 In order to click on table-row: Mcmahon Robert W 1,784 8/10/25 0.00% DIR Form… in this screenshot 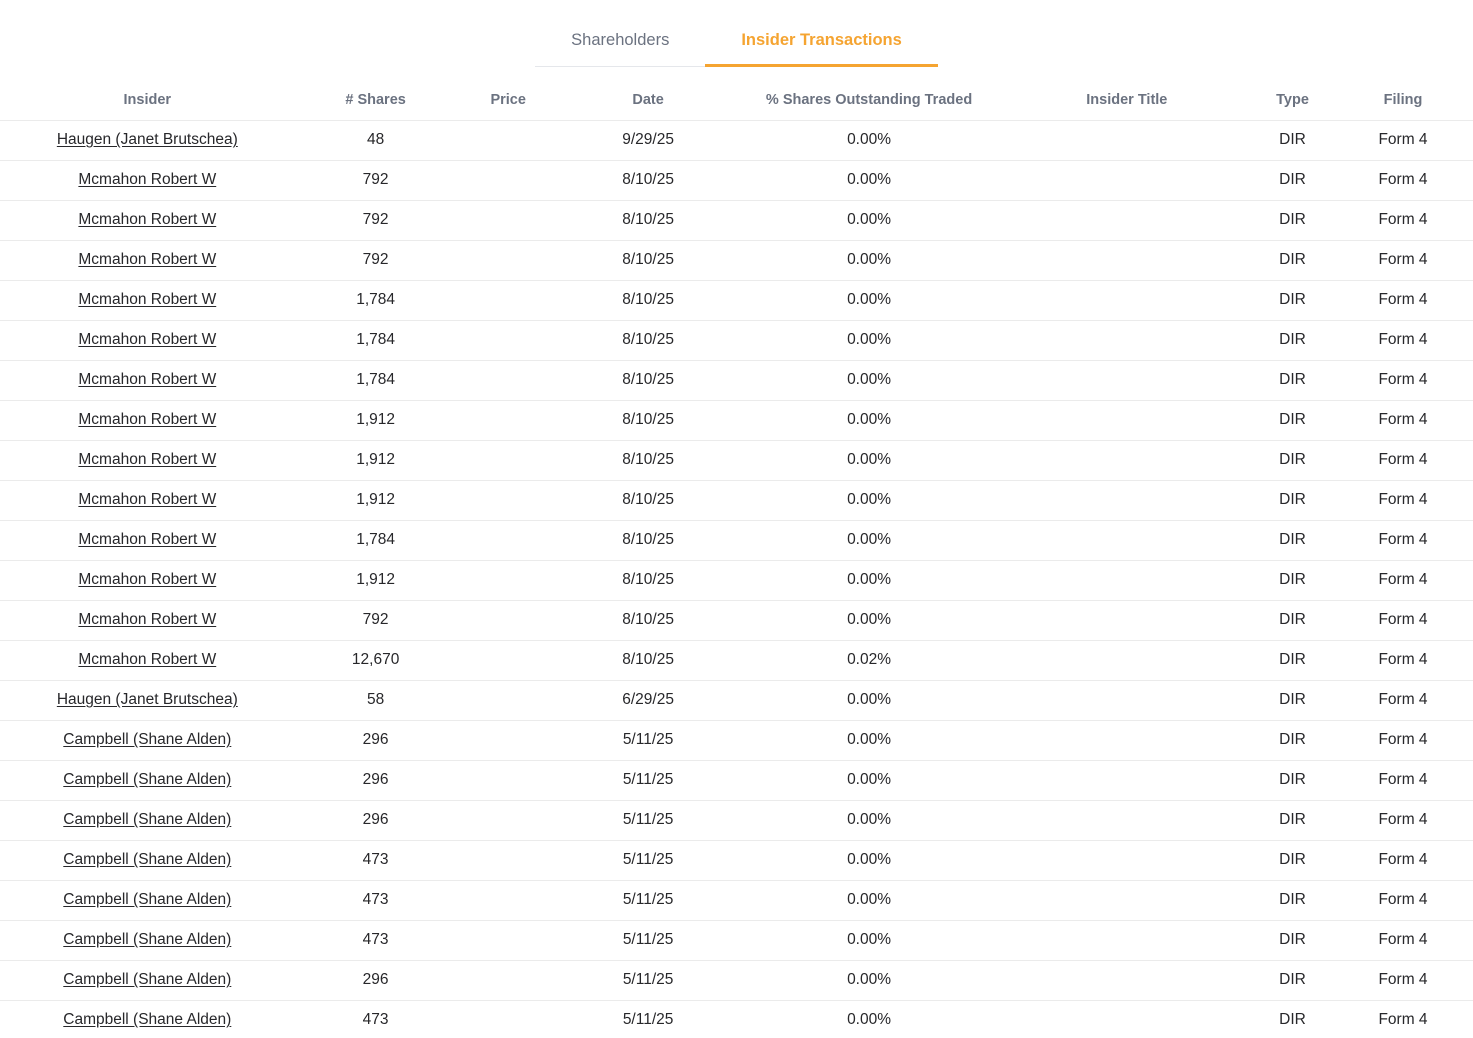, I will do `click(736, 300)`.